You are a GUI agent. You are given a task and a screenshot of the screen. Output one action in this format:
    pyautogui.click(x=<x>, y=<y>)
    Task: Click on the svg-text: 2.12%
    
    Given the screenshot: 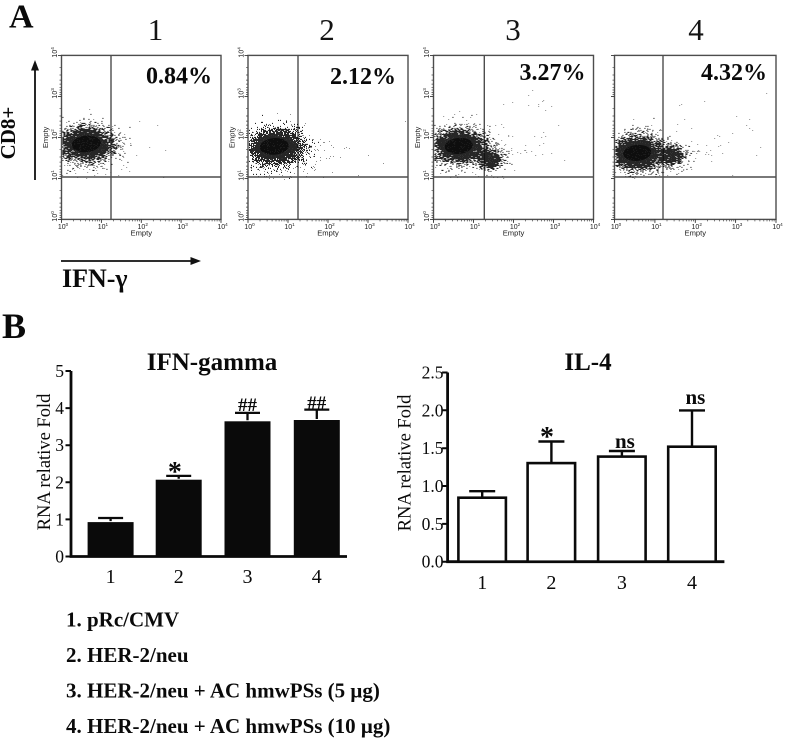 What is the action you would take?
    pyautogui.click(x=363, y=77)
    